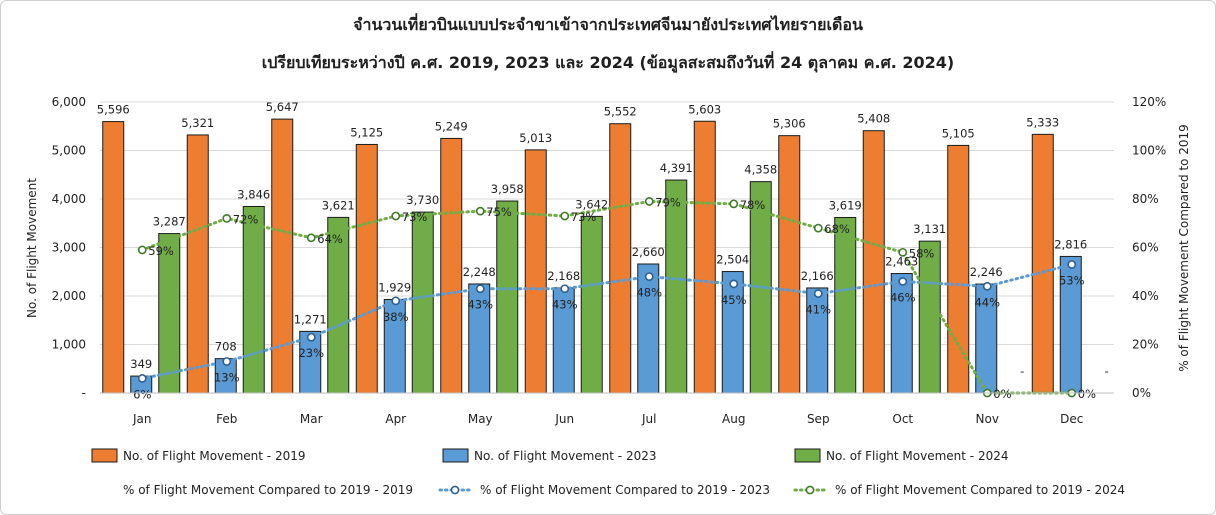  What do you see at coordinates (987, 302) in the screenshot?
I see `percentage-label: 44%` at bounding box center [987, 302].